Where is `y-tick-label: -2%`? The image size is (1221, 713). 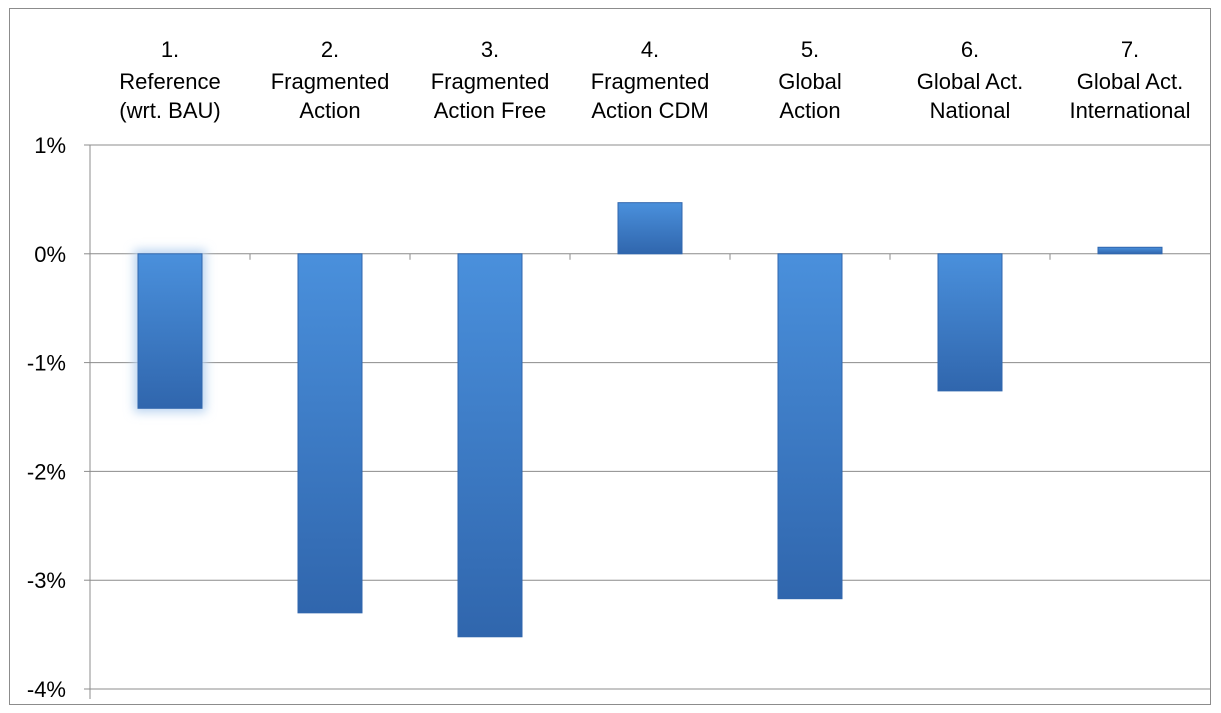
y-tick-label: -2% is located at coordinates (46, 471).